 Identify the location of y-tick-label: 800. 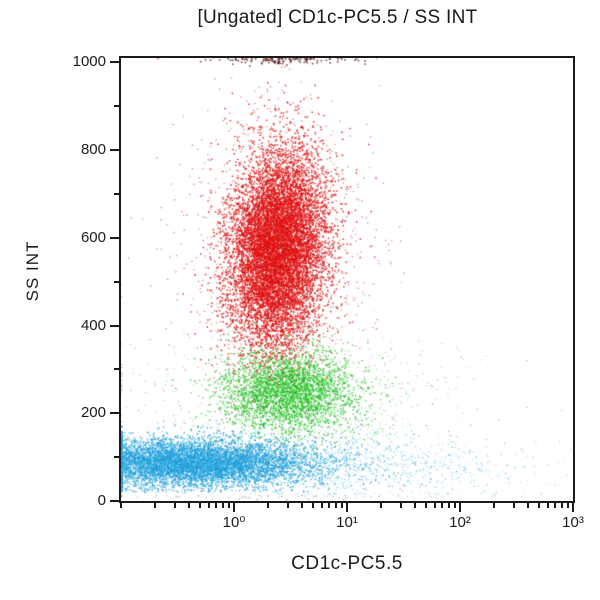
(93, 150).